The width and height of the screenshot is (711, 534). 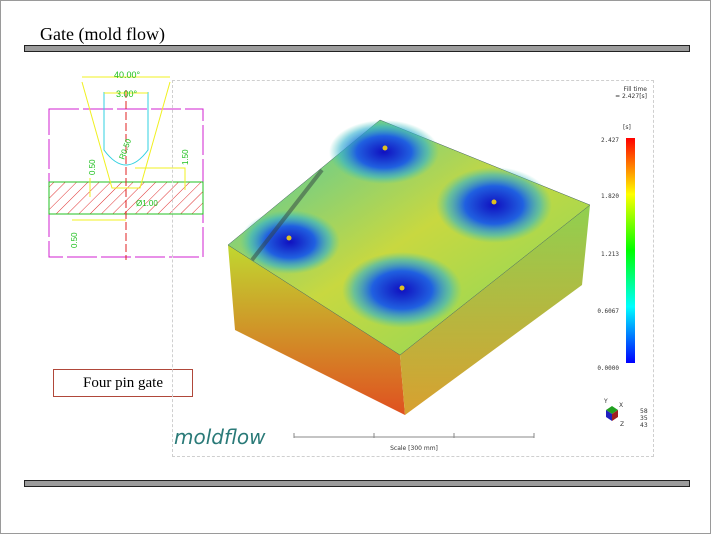 What do you see at coordinates (123, 383) in the screenshot?
I see `caption-box: Four pin gate` at bounding box center [123, 383].